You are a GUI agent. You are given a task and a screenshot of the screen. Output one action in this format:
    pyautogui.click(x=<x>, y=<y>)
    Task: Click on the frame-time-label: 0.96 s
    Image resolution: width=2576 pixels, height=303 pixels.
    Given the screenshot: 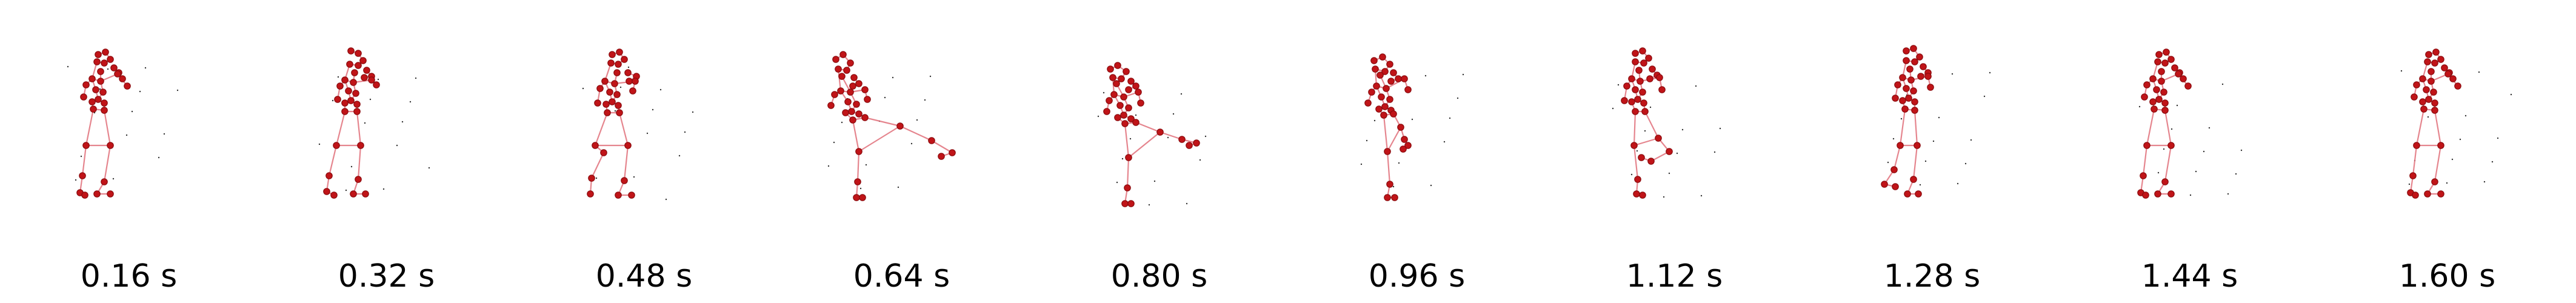 What is the action you would take?
    pyautogui.click(x=1417, y=276)
    